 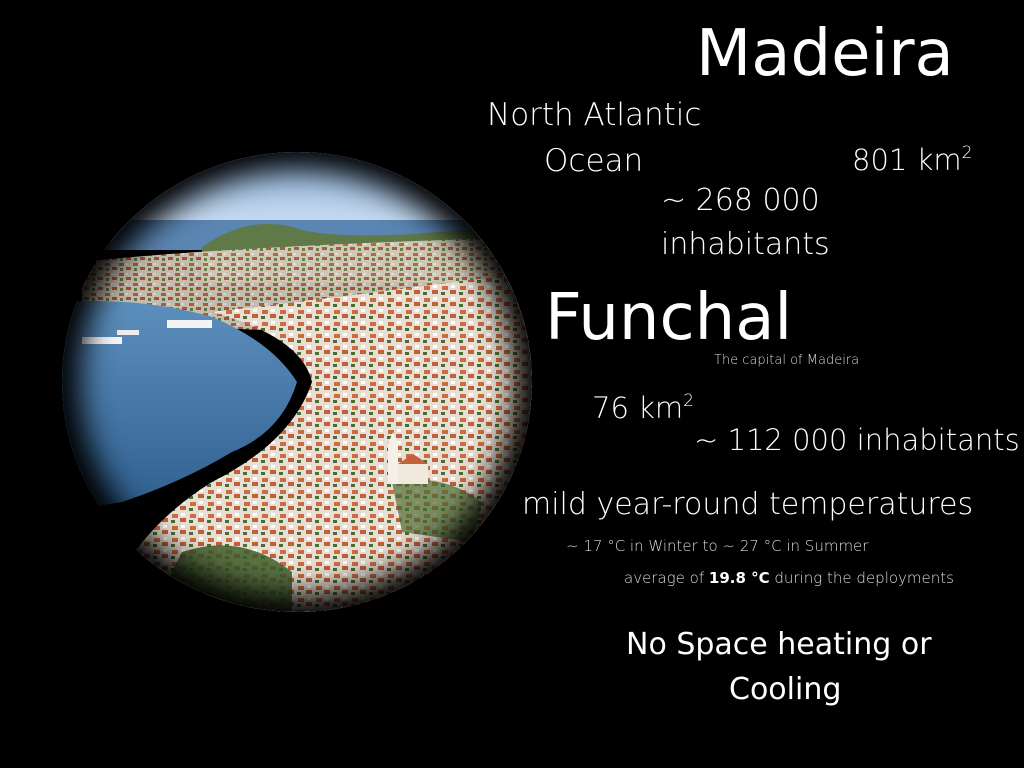 What do you see at coordinates (638, 408) in the screenshot?
I see `funchal-area-value: 76 km` at bounding box center [638, 408].